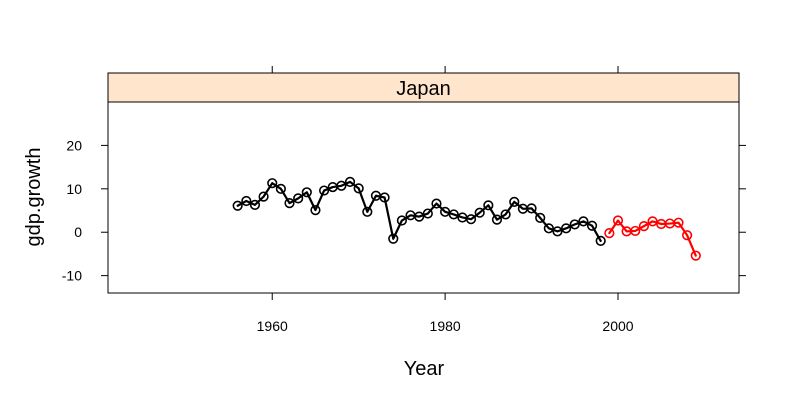 This screenshot has width=800, height=400. What do you see at coordinates (74, 189) in the screenshot?
I see `y-tick-label: 10` at bounding box center [74, 189].